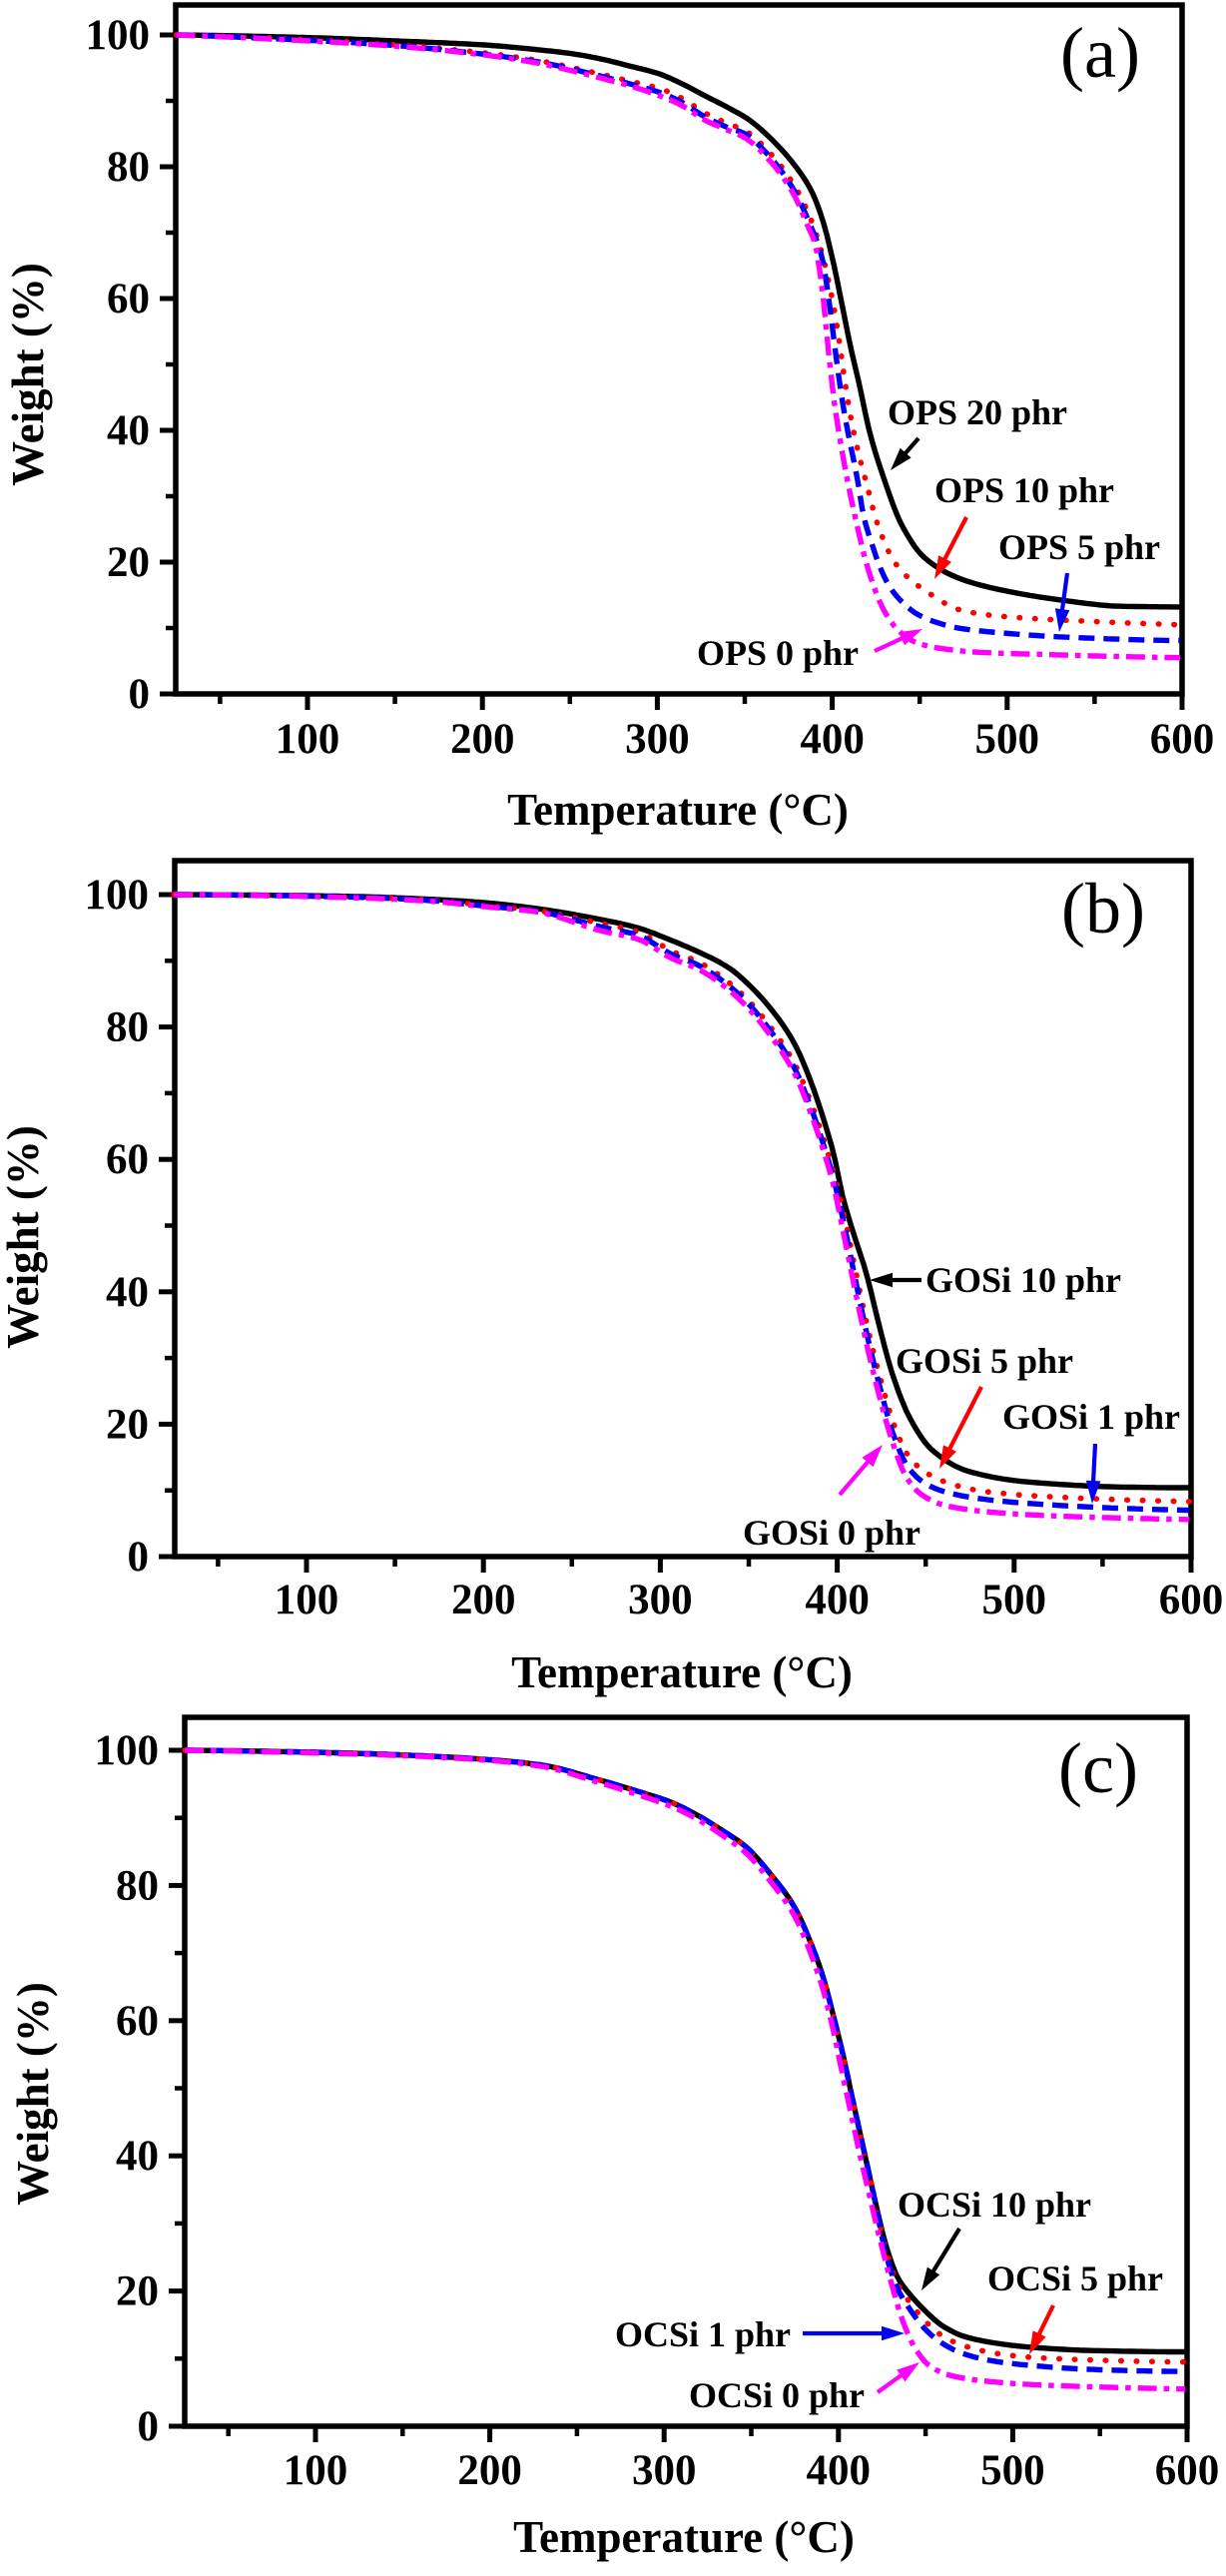 The width and height of the screenshot is (1226, 2576). Describe the element at coordinates (777, 2395) in the screenshot. I see `svg-text: OCSi 0 phr` at that location.